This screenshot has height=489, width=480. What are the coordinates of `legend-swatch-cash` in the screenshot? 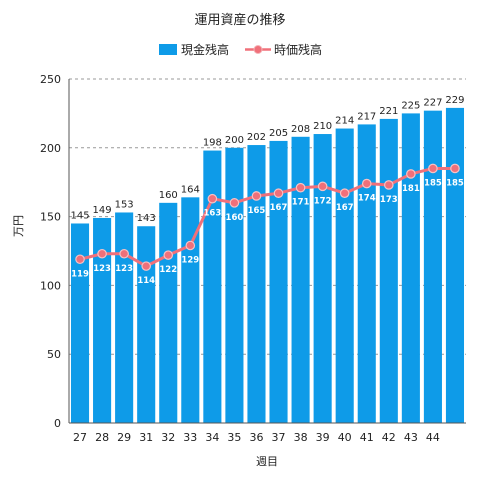 It's located at (168, 49).